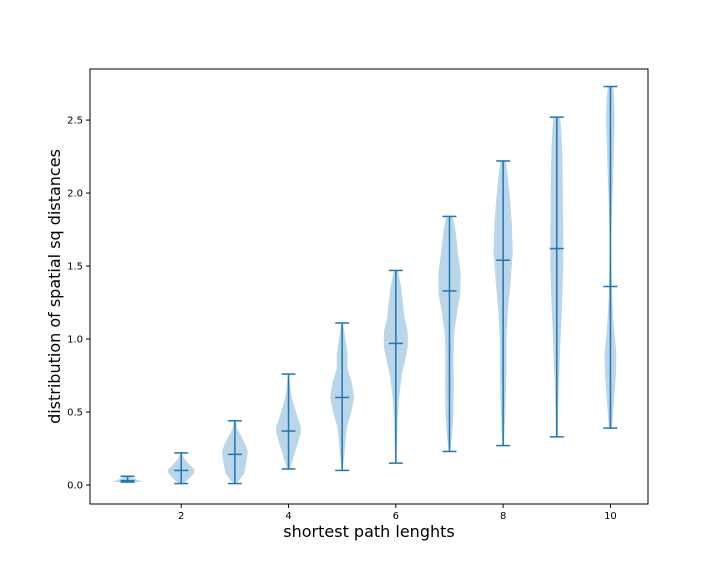 Image resolution: width=720 pixels, height=576 pixels. Describe the element at coordinates (503, 516) in the screenshot. I see `x-tick-label: 8` at that location.